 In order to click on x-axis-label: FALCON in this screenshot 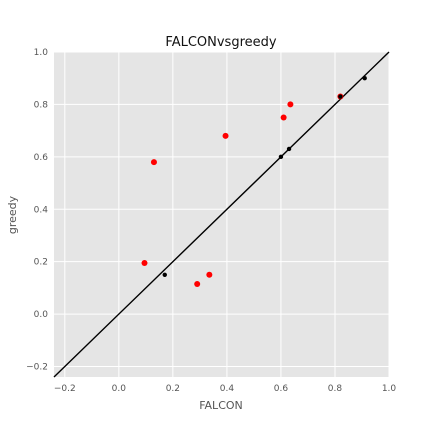, I will do `click(221, 405)`.